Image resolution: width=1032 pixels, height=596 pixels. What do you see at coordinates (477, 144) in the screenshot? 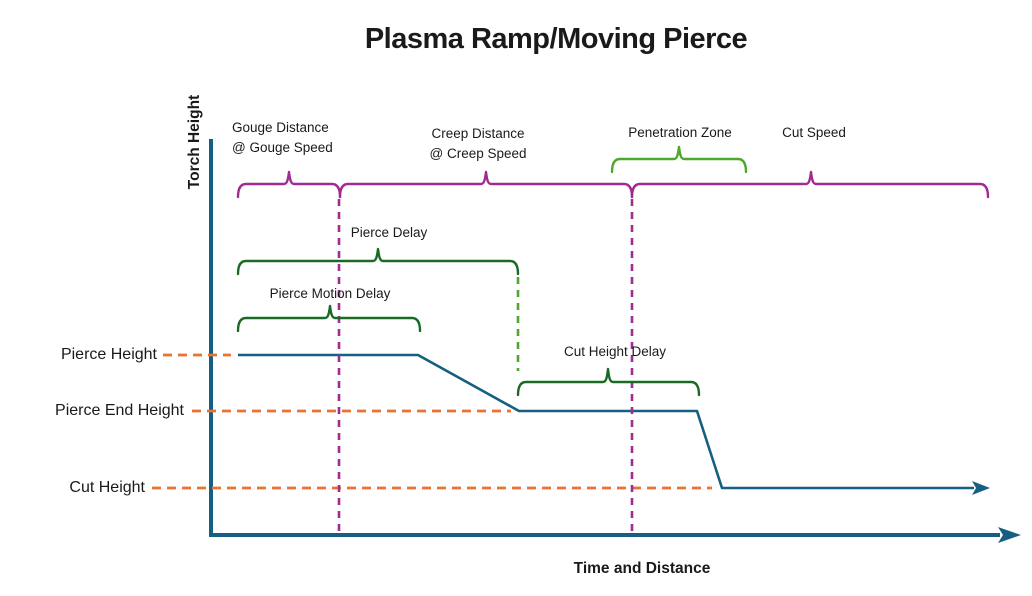
I see `creep-zone-label: Creep Distance @ Creep Speed` at bounding box center [477, 144].